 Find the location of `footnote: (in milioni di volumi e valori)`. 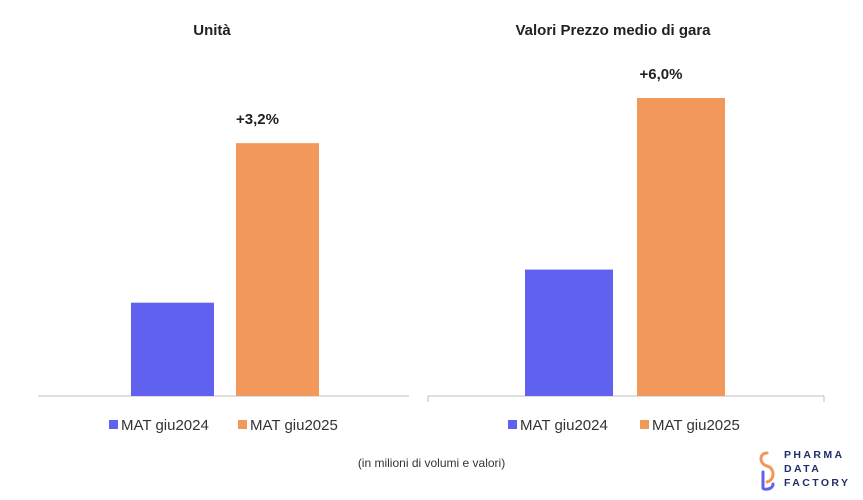

footnote: (in milioni di volumi e valori) is located at coordinates (431, 463).